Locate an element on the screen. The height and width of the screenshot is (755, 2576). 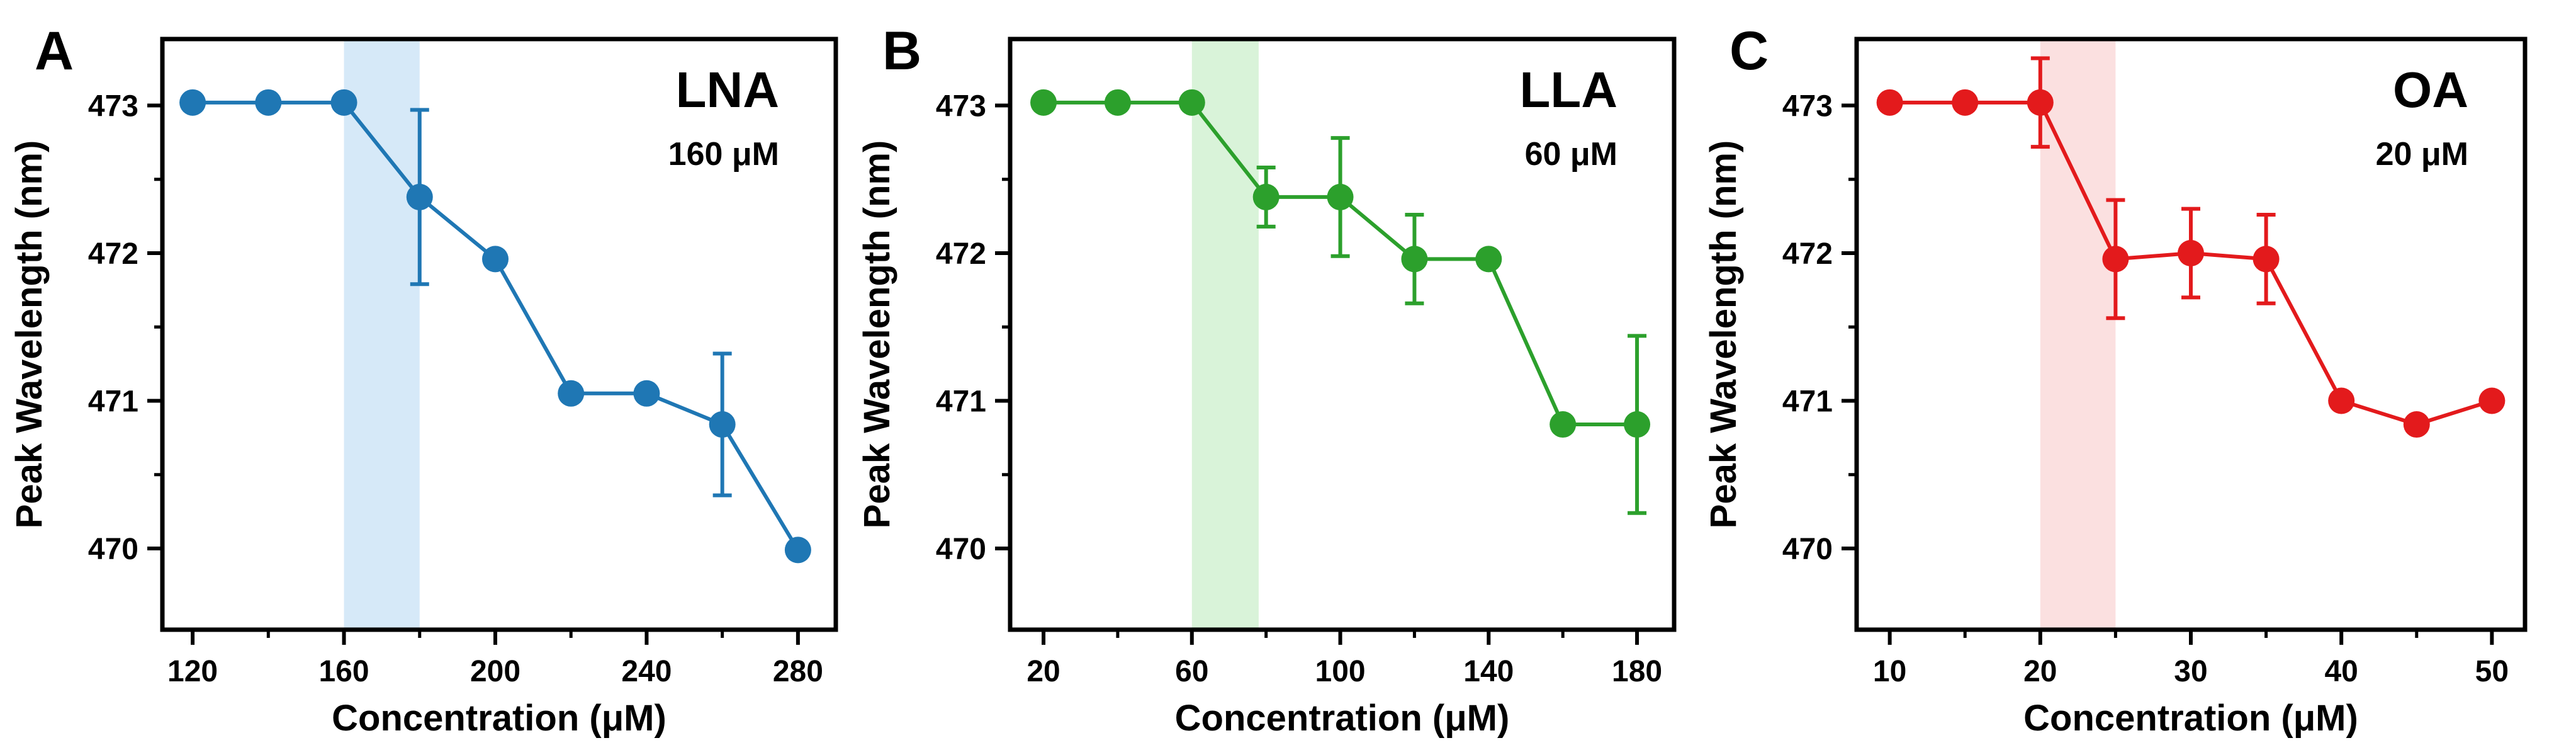
panel-letter: C is located at coordinates (1749, 51).